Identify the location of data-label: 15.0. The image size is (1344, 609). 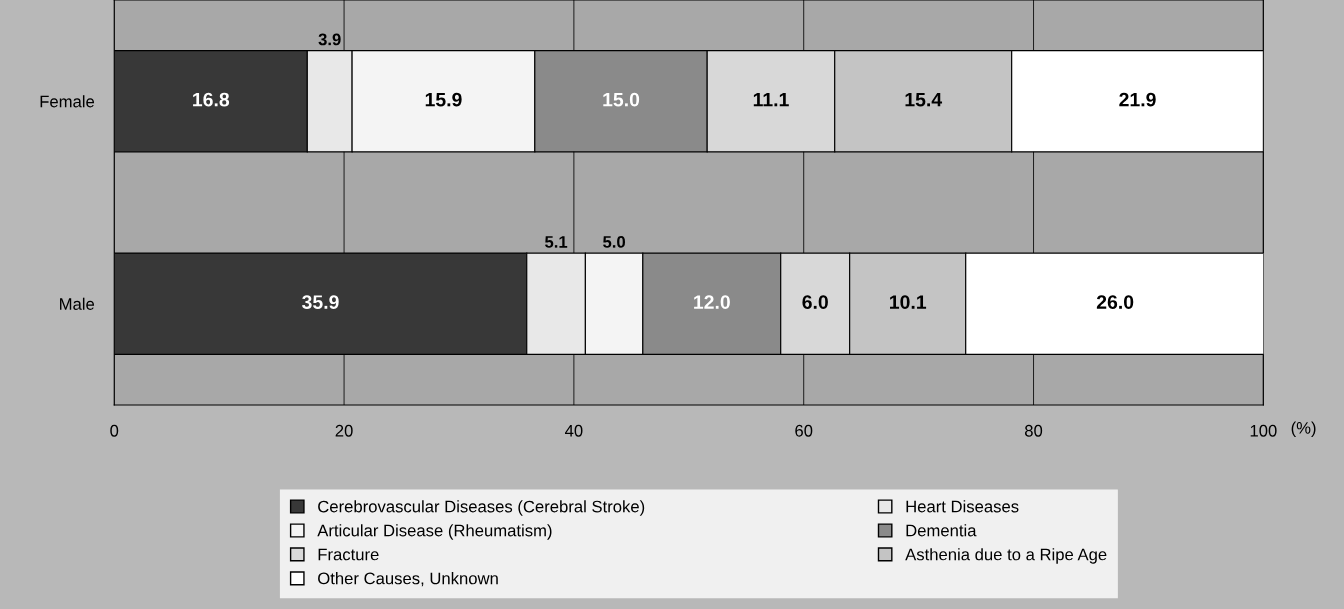
(621, 99).